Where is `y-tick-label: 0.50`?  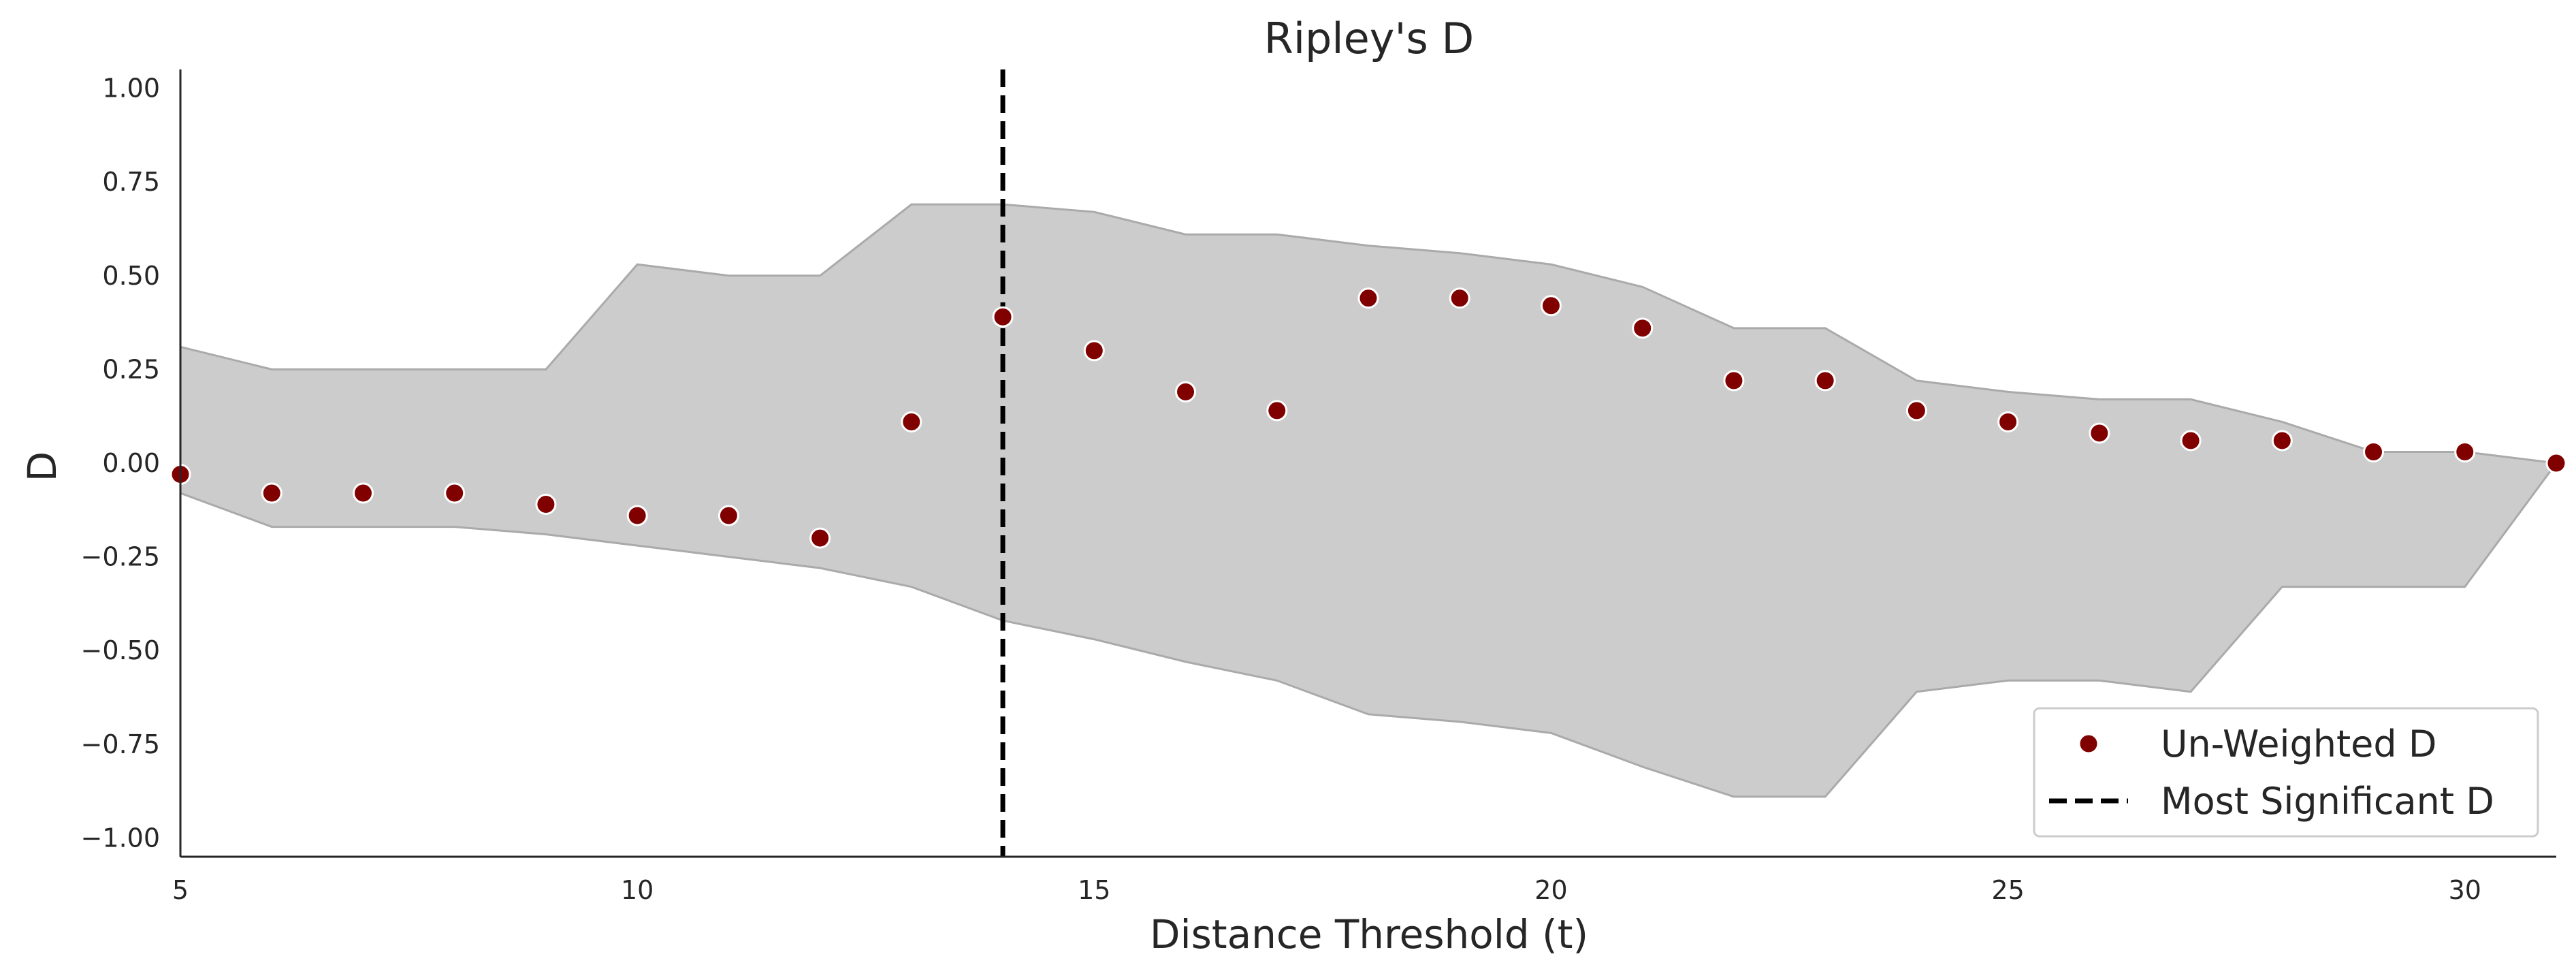 y-tick-label: 0.50 is located at coordinates (131, 276).